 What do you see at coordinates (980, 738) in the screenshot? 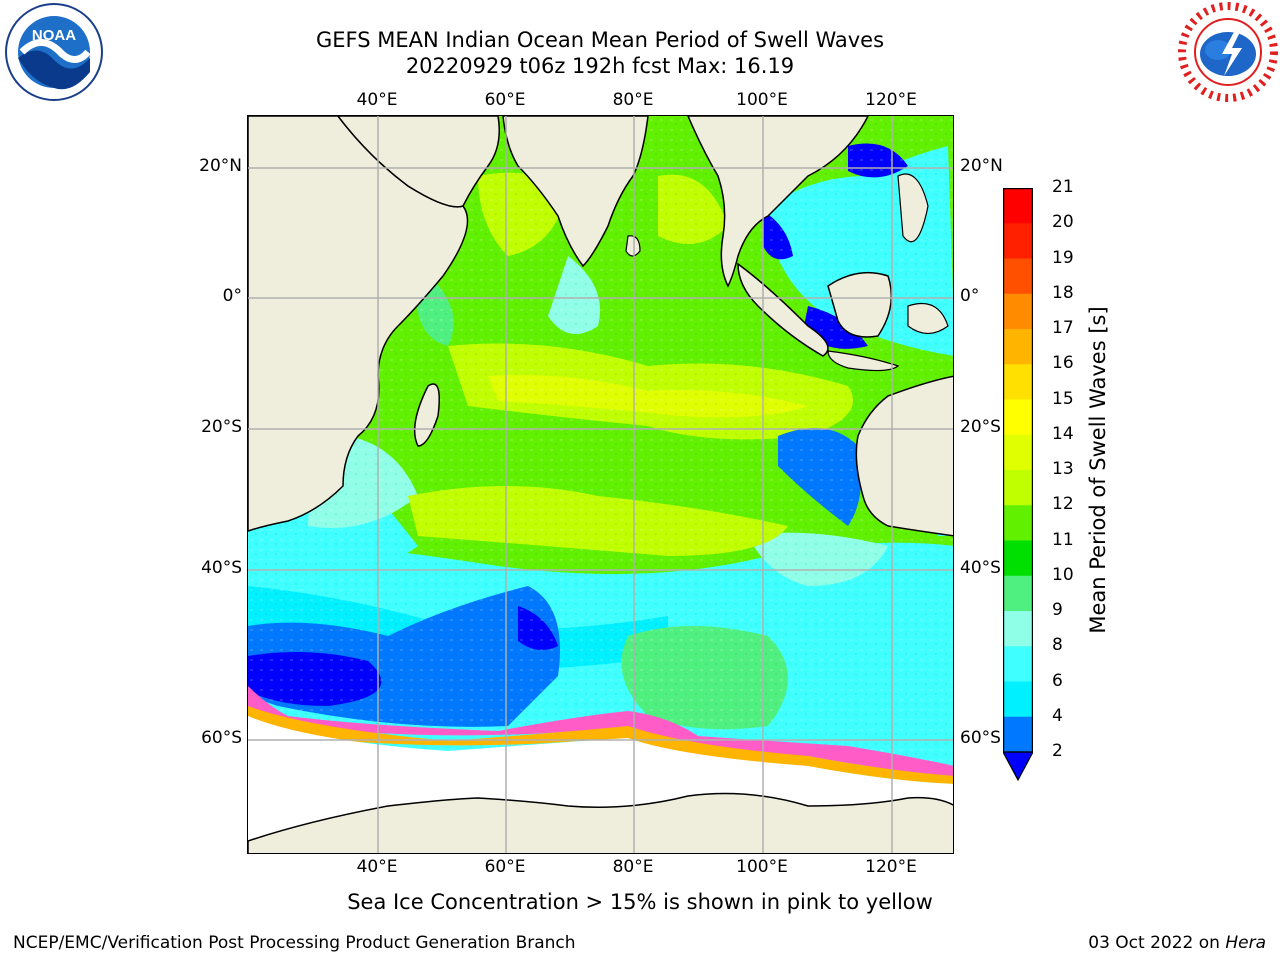
I see `lat-tick-right-60s: 60°S` at bounding box center [980, 738].